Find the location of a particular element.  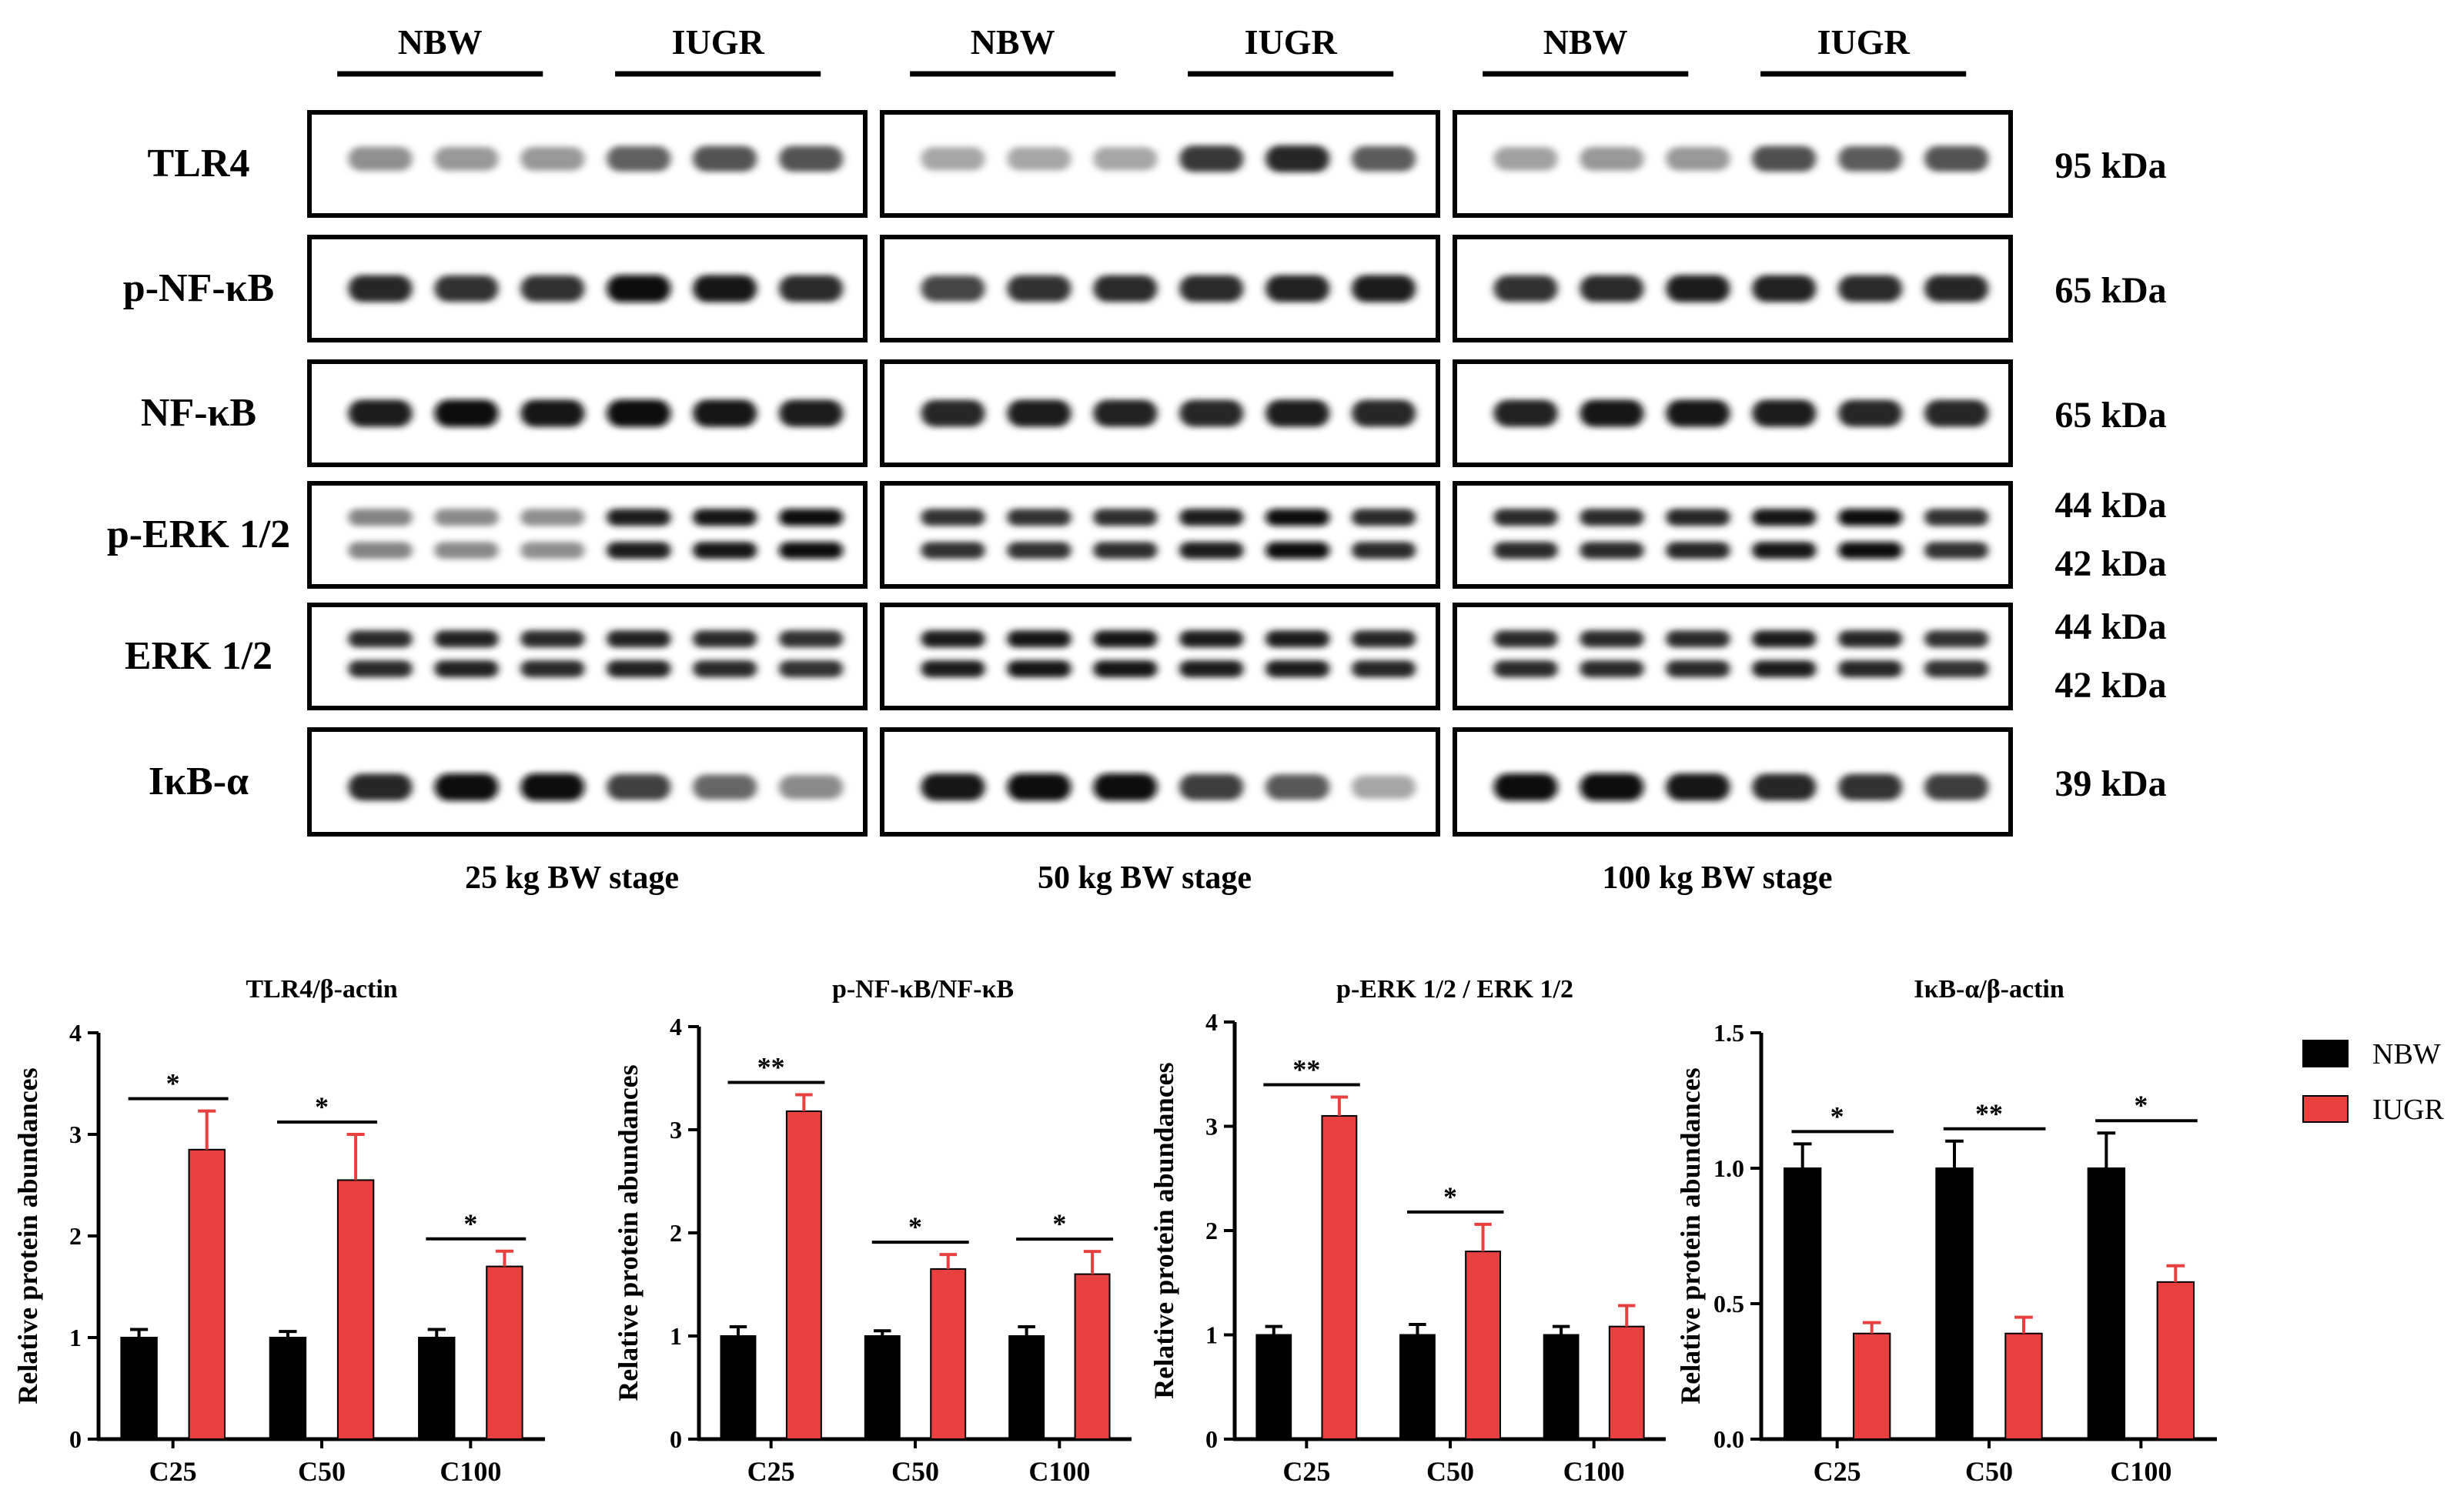

blot-row-label: ERK 1/2 is located at coordinates (198, 656).